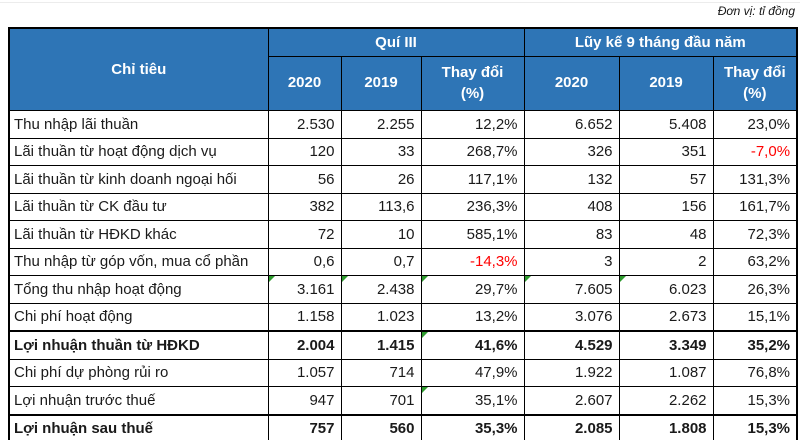  What do you see at coordinates (571, 151) in the screenshot?
I see `value-cell: 326` at bounding box center [571, 151].